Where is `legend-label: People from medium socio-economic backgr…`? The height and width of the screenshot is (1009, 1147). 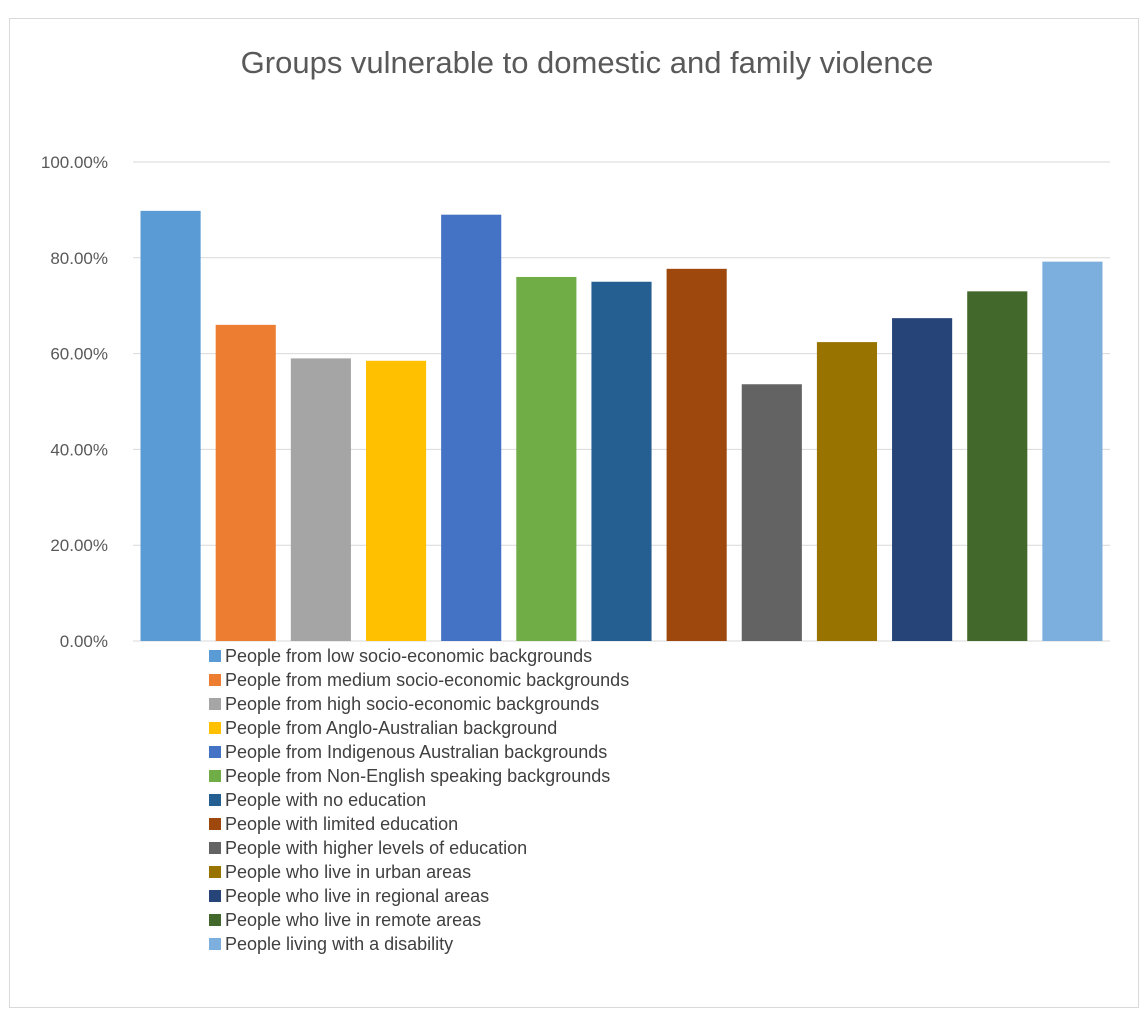 legend-label: People from medium socio-economic backgr… is located at coordinates (427, 680).